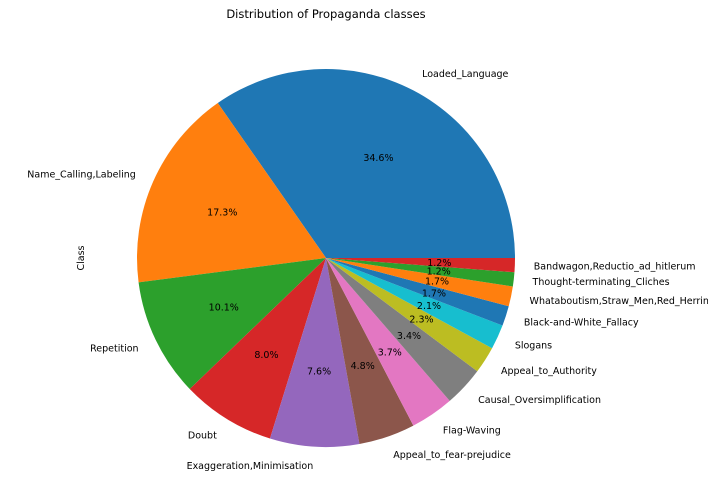  Describe the element at coordinates (370, 351) in the screenshot. I see `pie-slice-appeal-to-fear-prejudice` at that location.